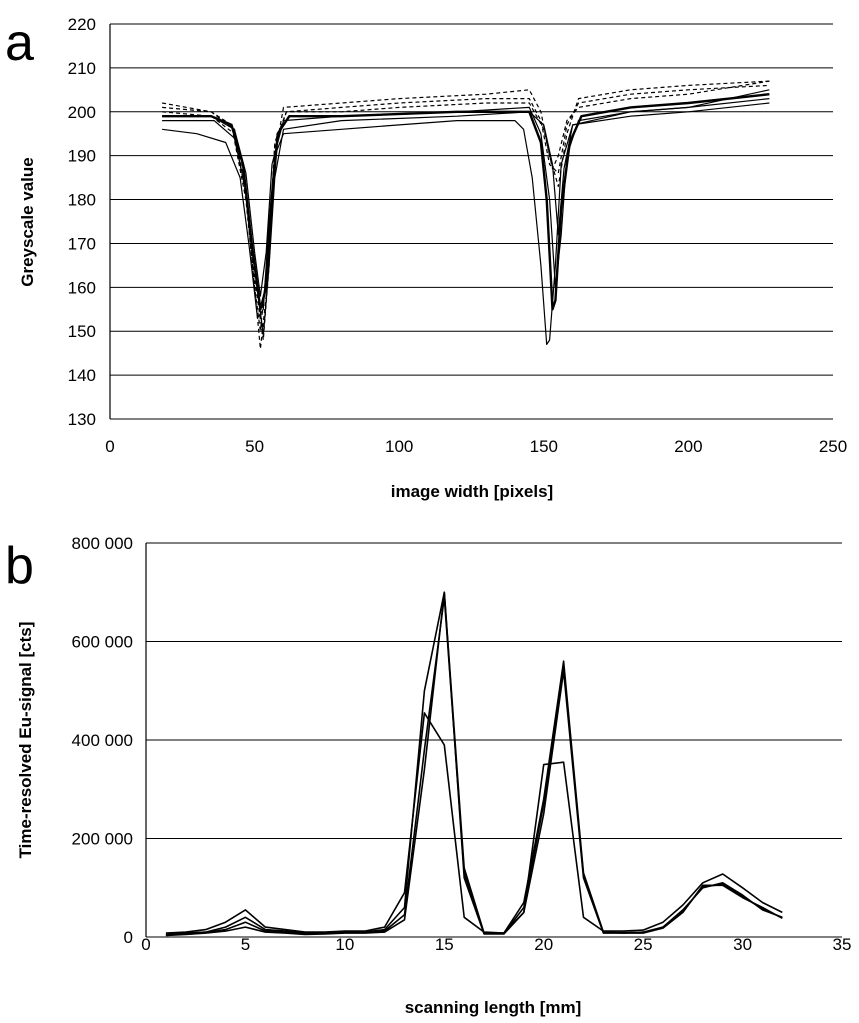 Image resolution: width=859 pixels, height=1023 pixels. Describe the element at coordinates (643, 944) in the screenshot. I see `chart-b-x-tick-label: 25` at that location.